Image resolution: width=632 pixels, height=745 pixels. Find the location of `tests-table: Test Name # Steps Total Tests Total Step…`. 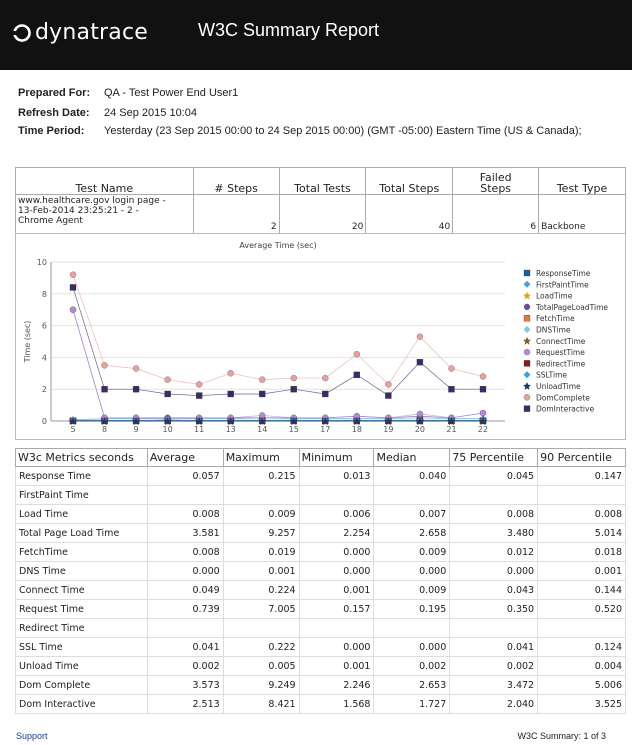

tests-table: Test Name # Steps Total Tests Total Step… is located at coordinates (320, 200).